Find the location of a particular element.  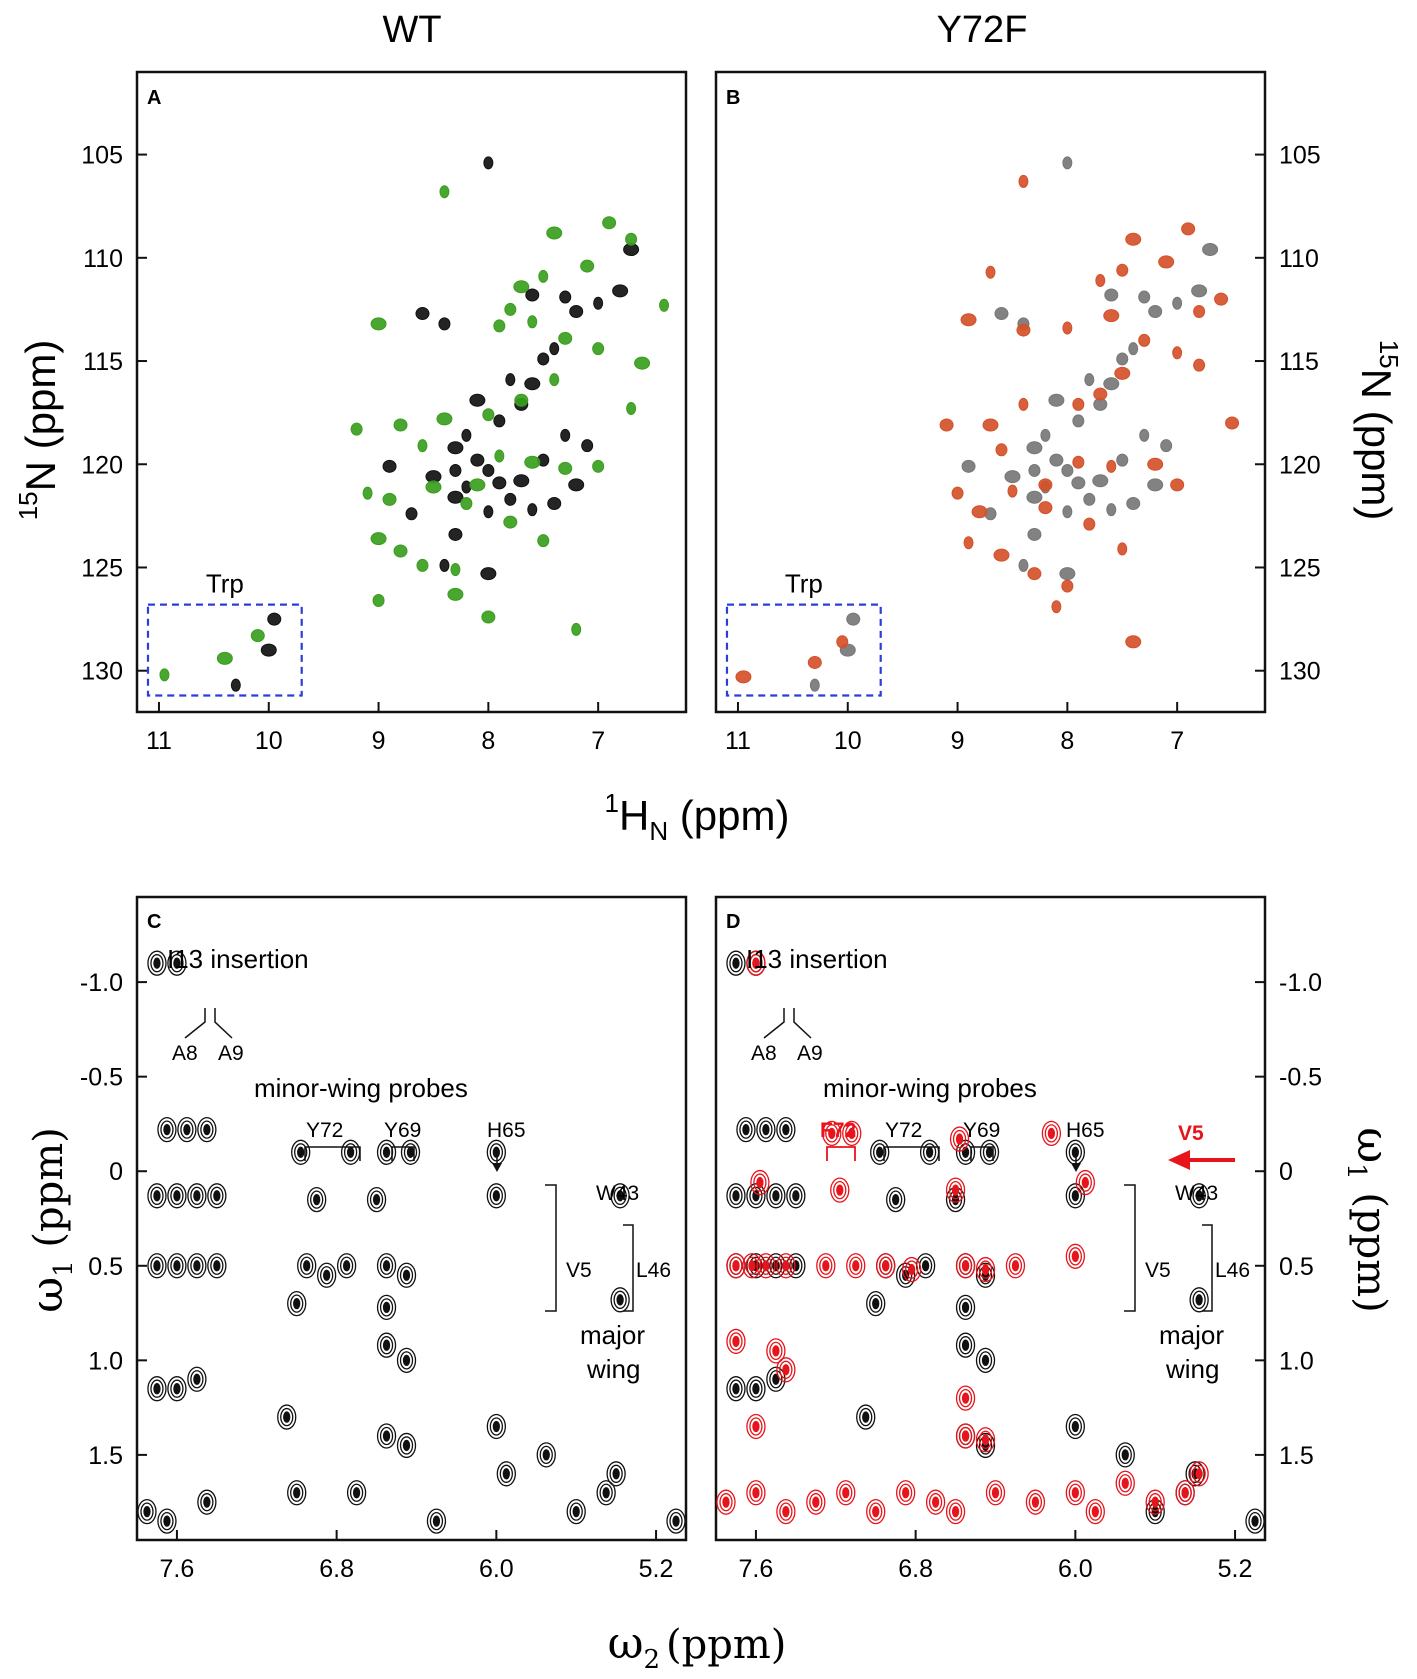

y-tick-label: -0.5 is located at coordinates (101, 1078).